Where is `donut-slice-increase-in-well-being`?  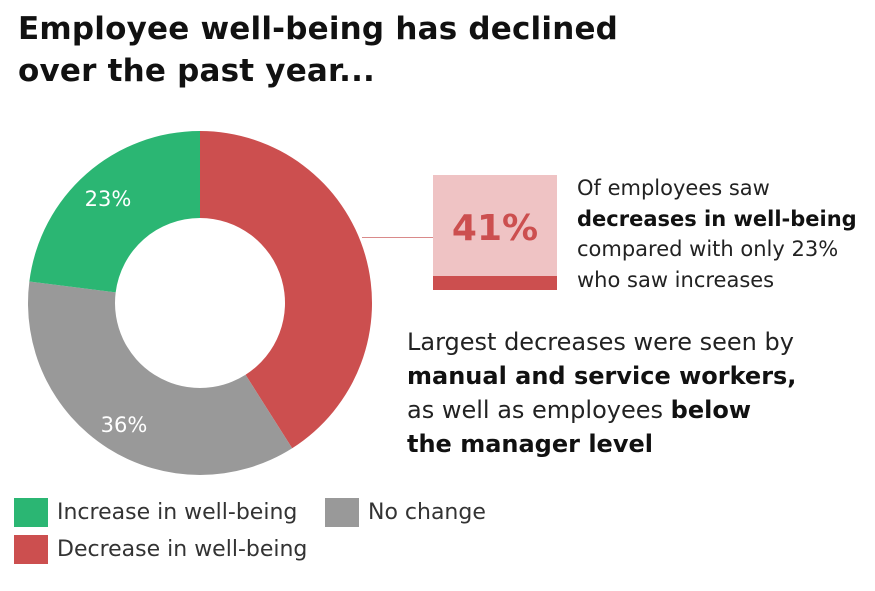 donut-slice-increase-in-well-being is located at coordinates (114, 212).